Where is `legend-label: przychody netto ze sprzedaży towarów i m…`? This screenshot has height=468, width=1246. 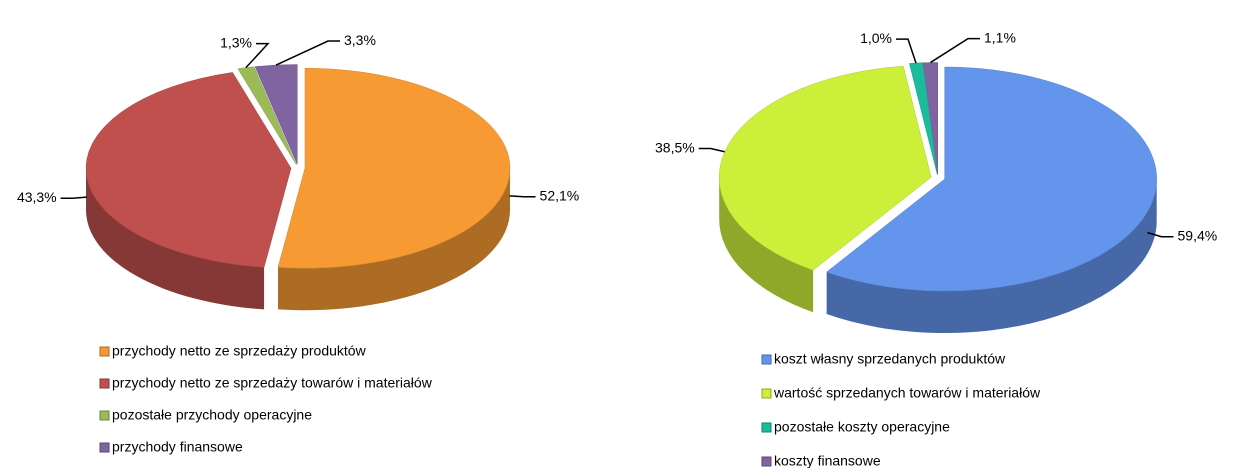
legend-label: przychody netto ze sprzedaży towarów i m… is located at coordinates (272, 383).